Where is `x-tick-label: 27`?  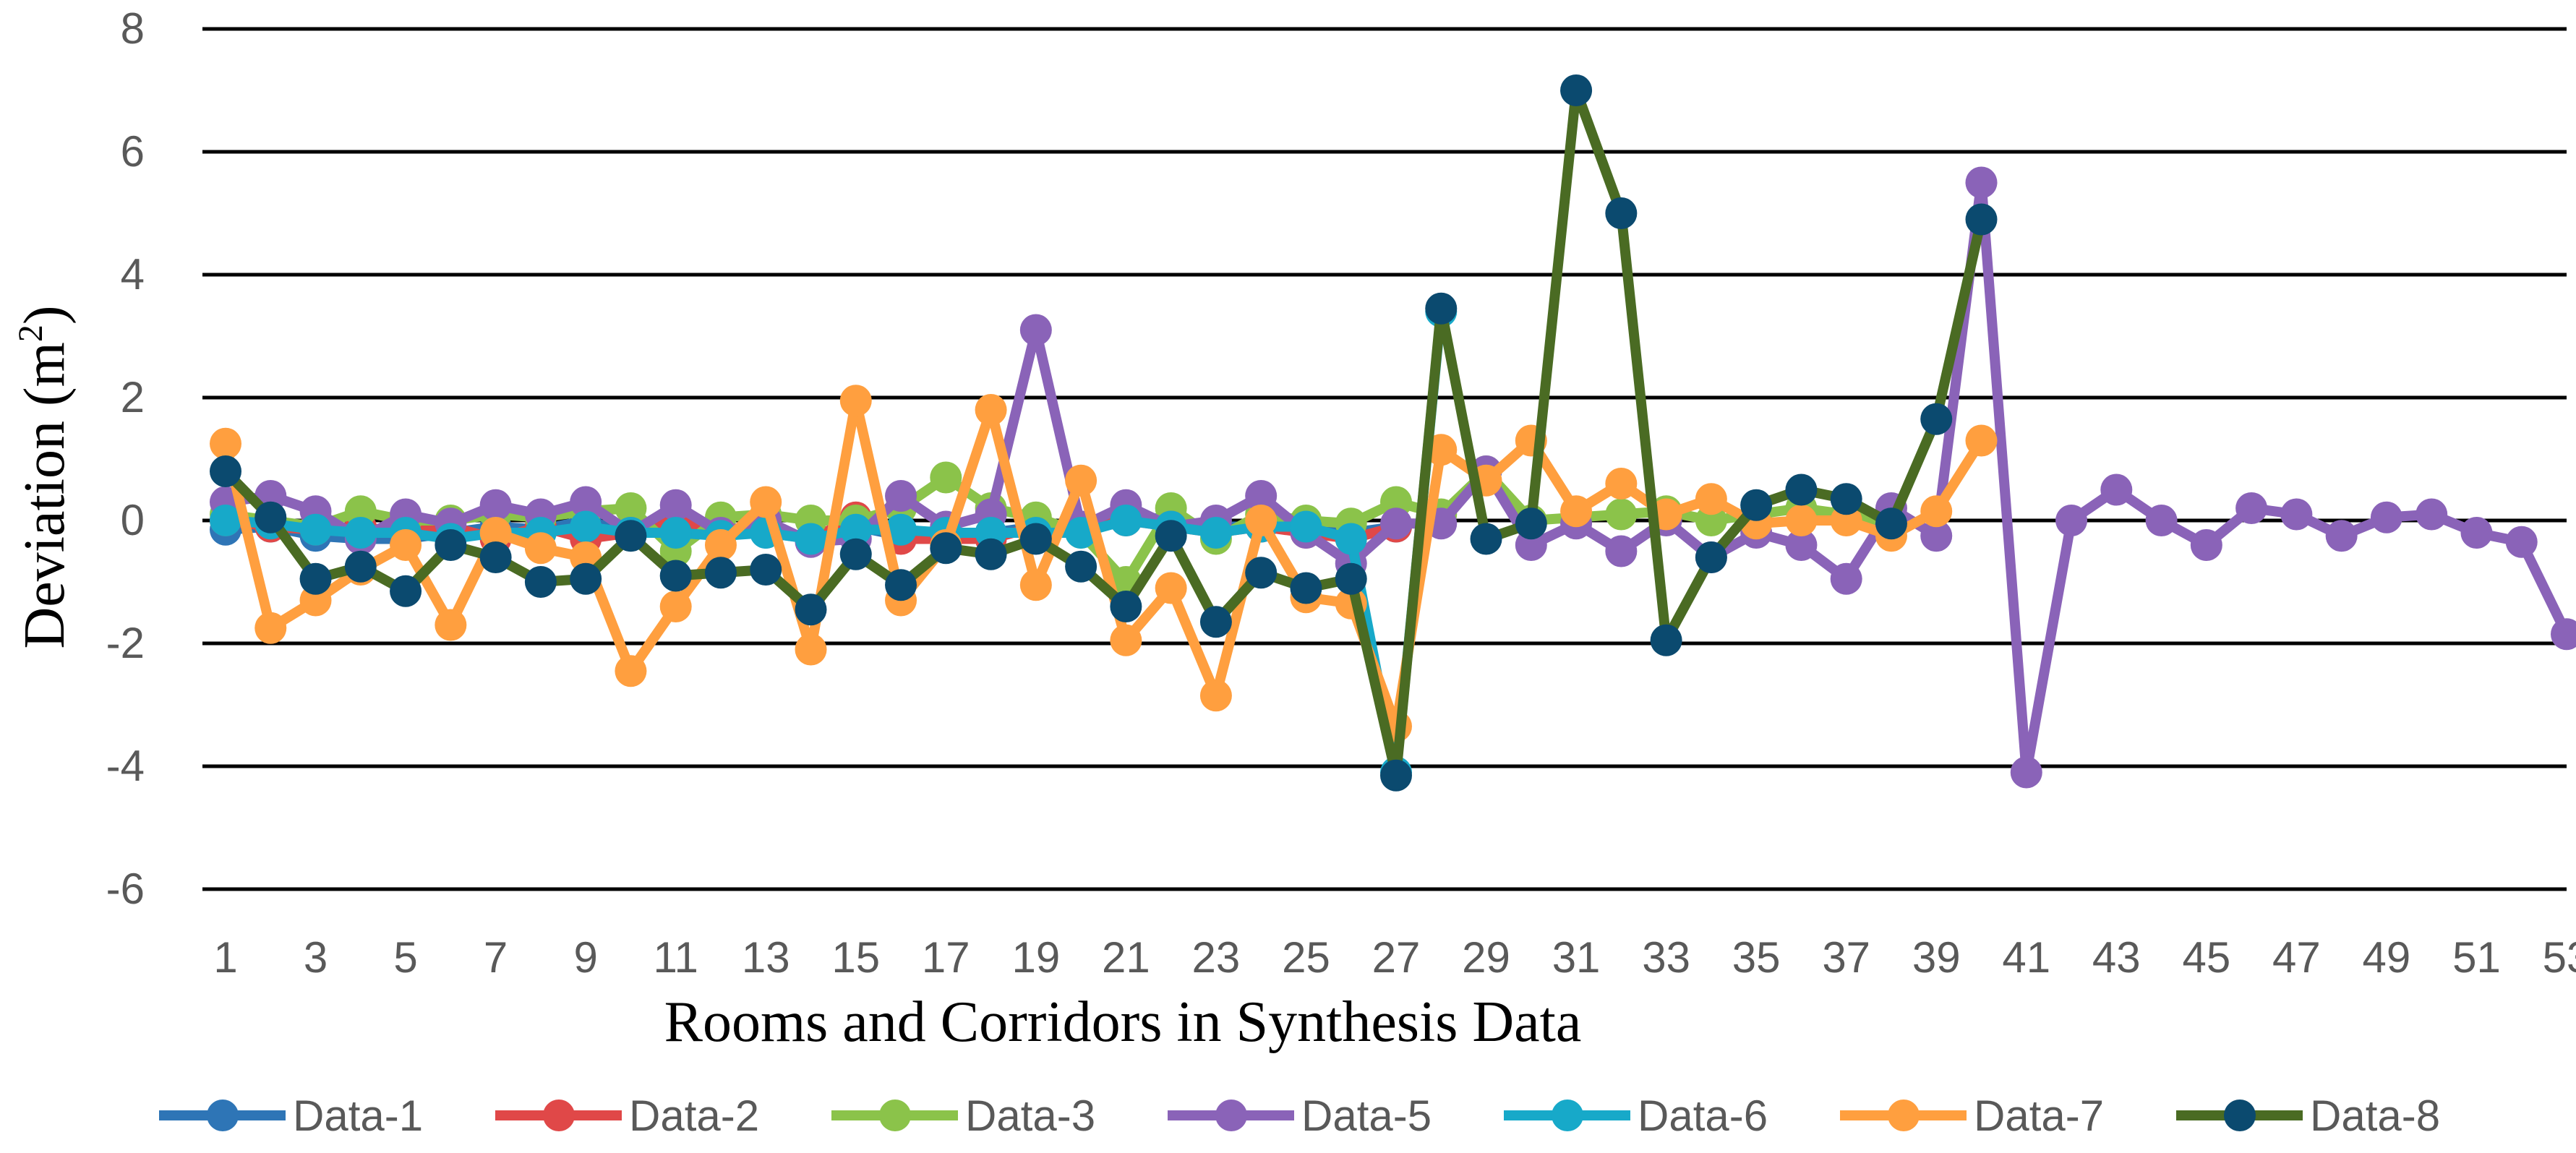 x-tick-label: 27 is located at coordinates (1397, 958).